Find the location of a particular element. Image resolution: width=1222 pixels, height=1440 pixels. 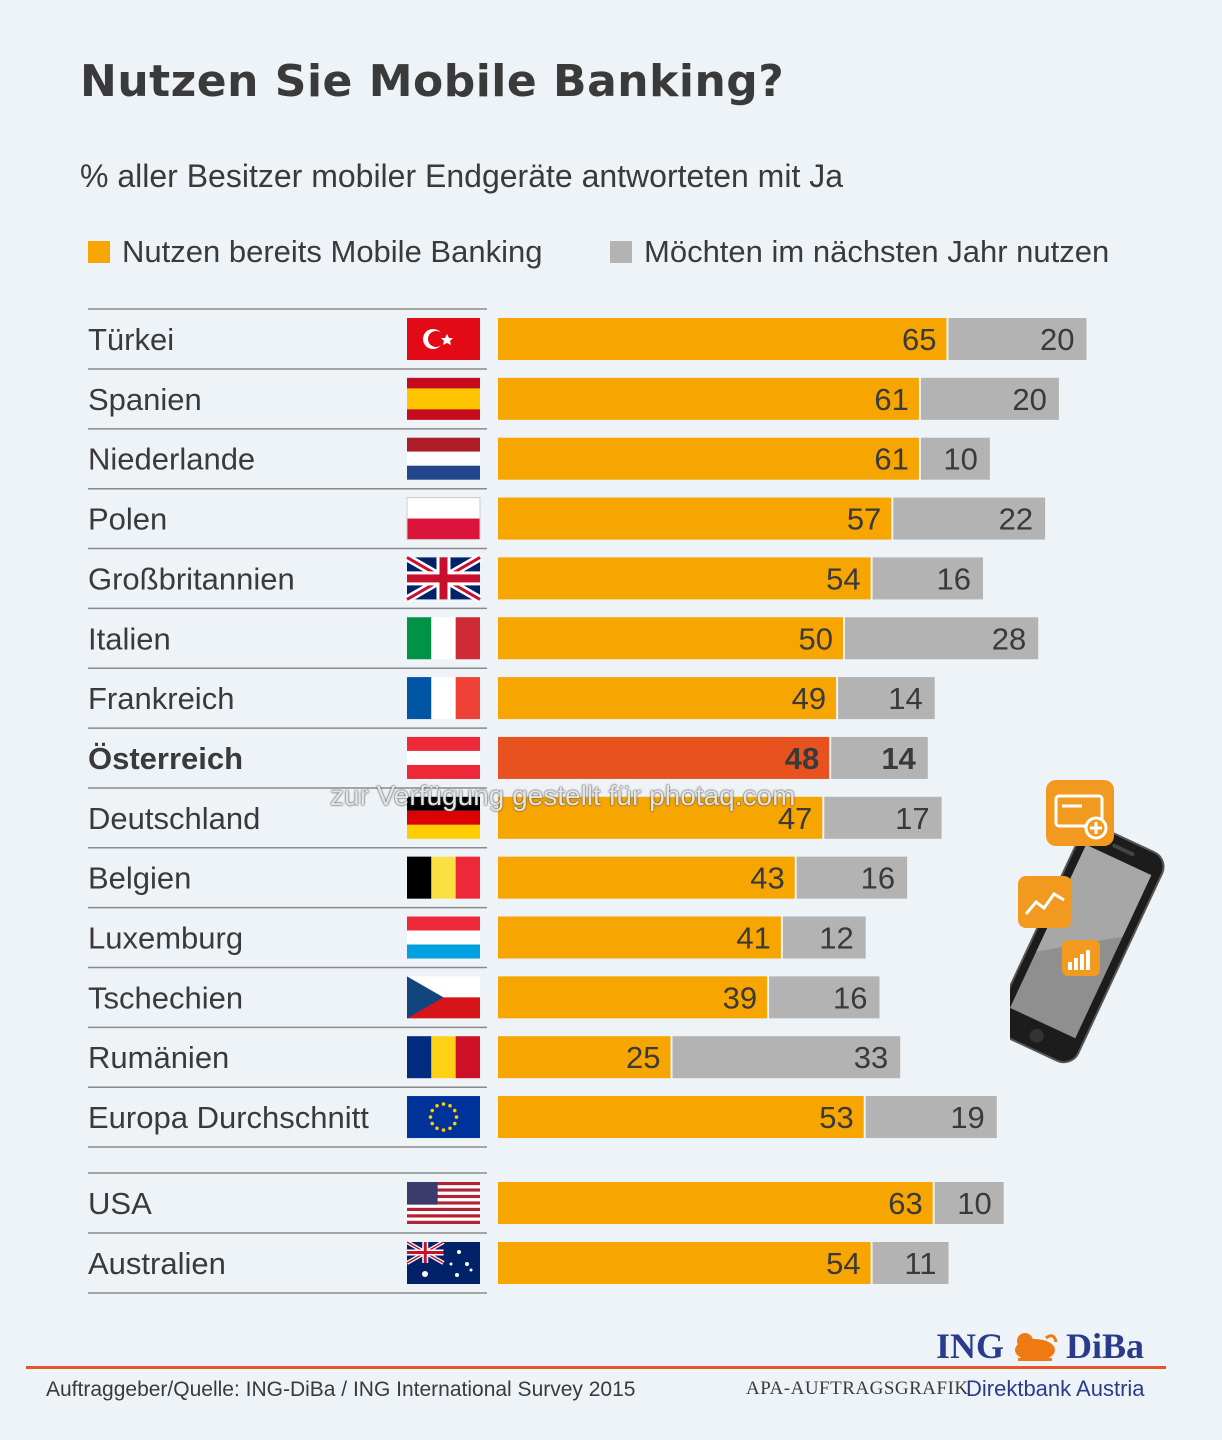

category-label: Niederlande is located at coordinates (171, 459).